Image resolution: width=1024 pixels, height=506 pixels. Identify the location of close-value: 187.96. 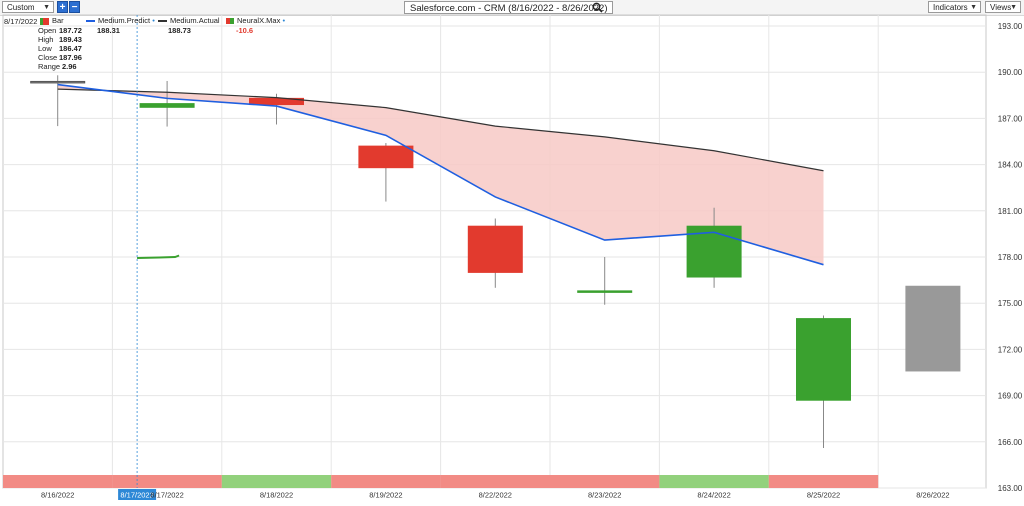
(70, 57).